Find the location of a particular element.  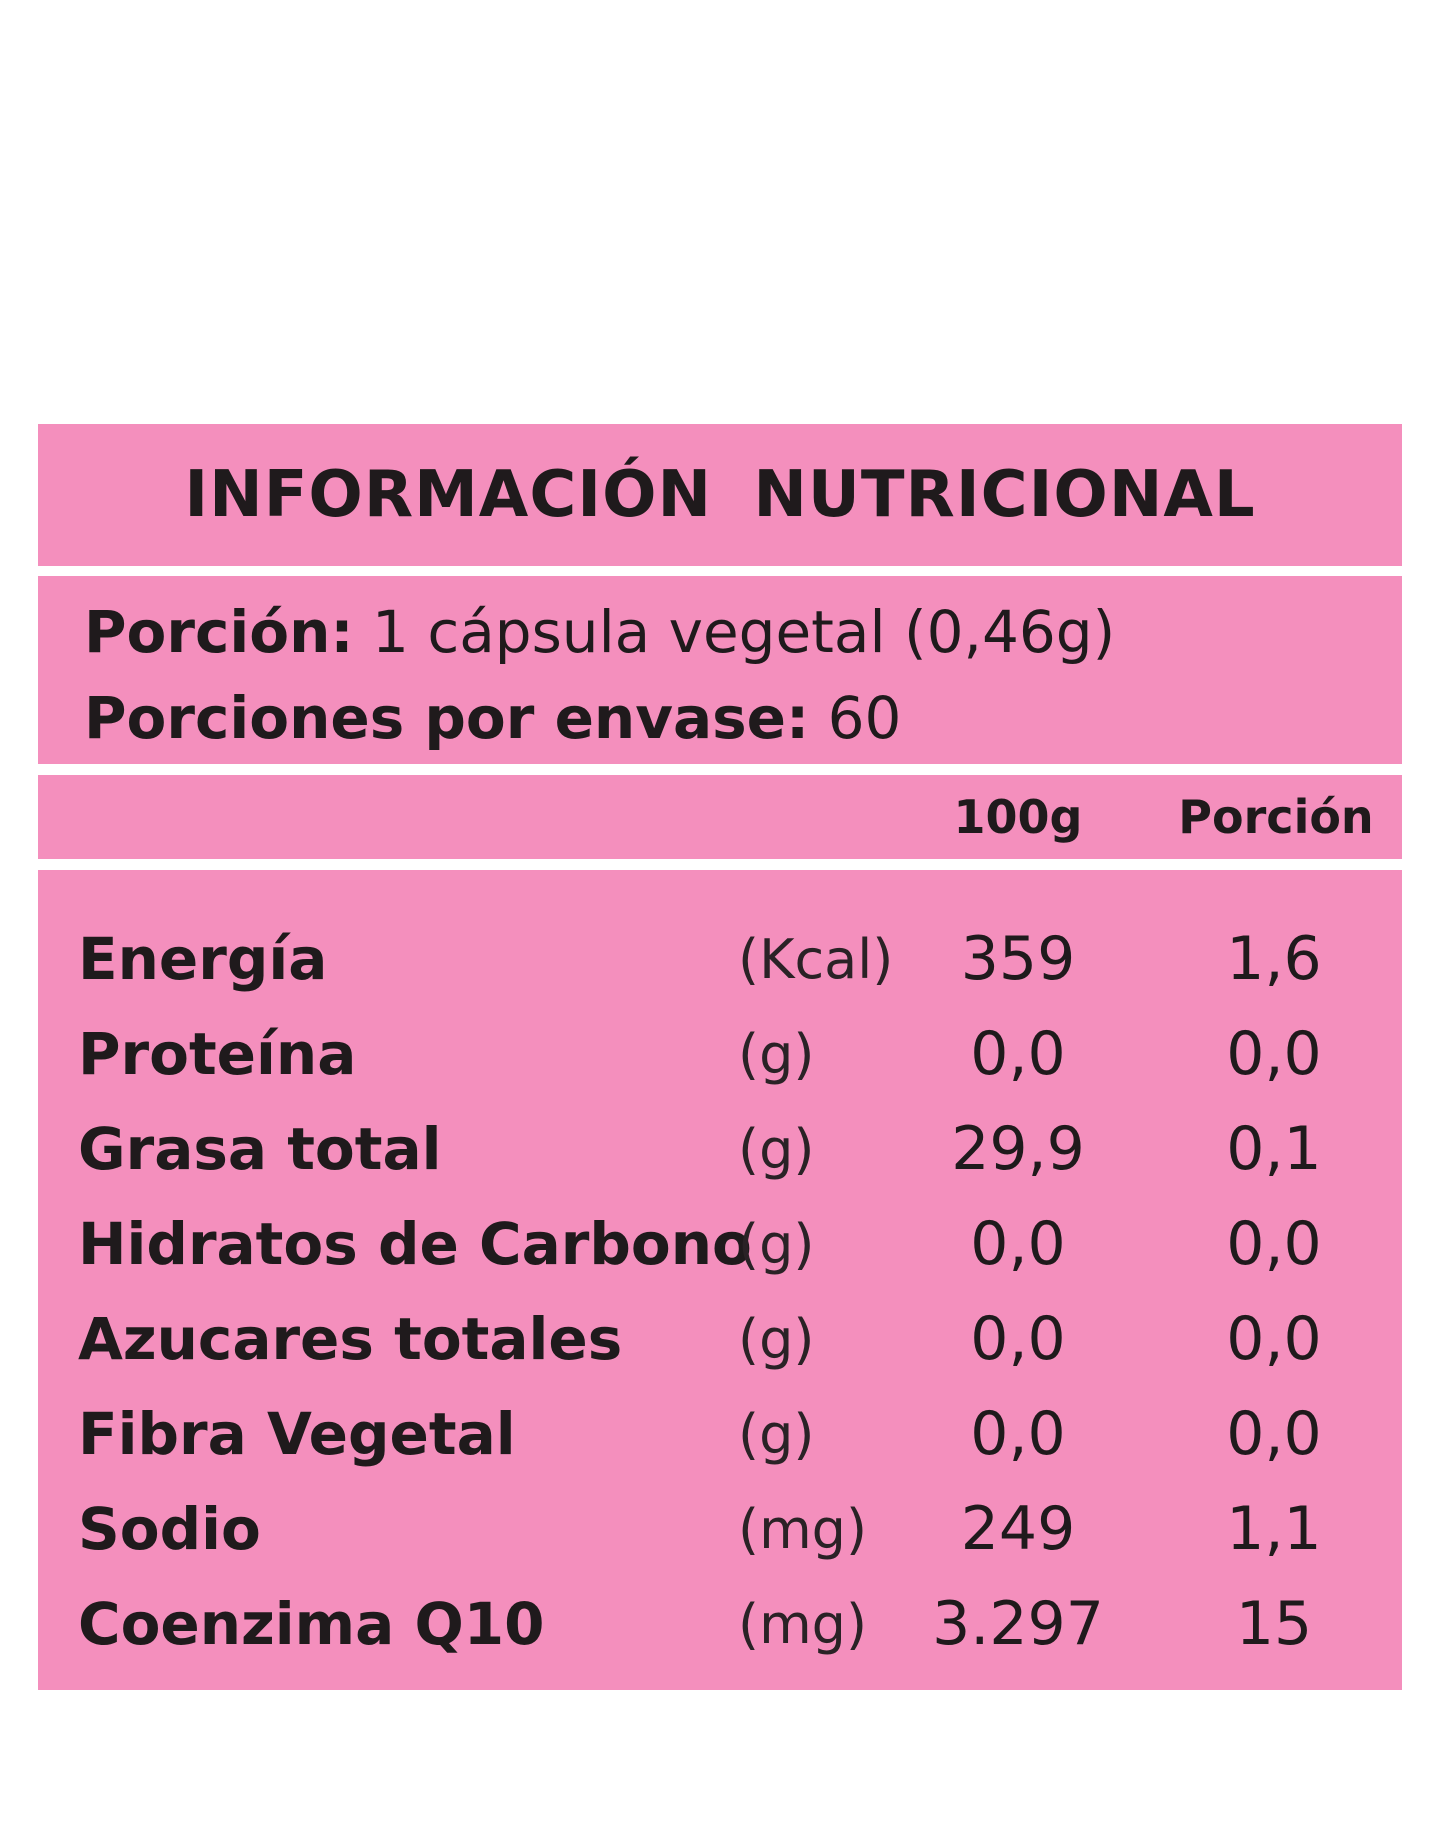

column-header-bar: 100g Porción is located at coordinates (720, 817).